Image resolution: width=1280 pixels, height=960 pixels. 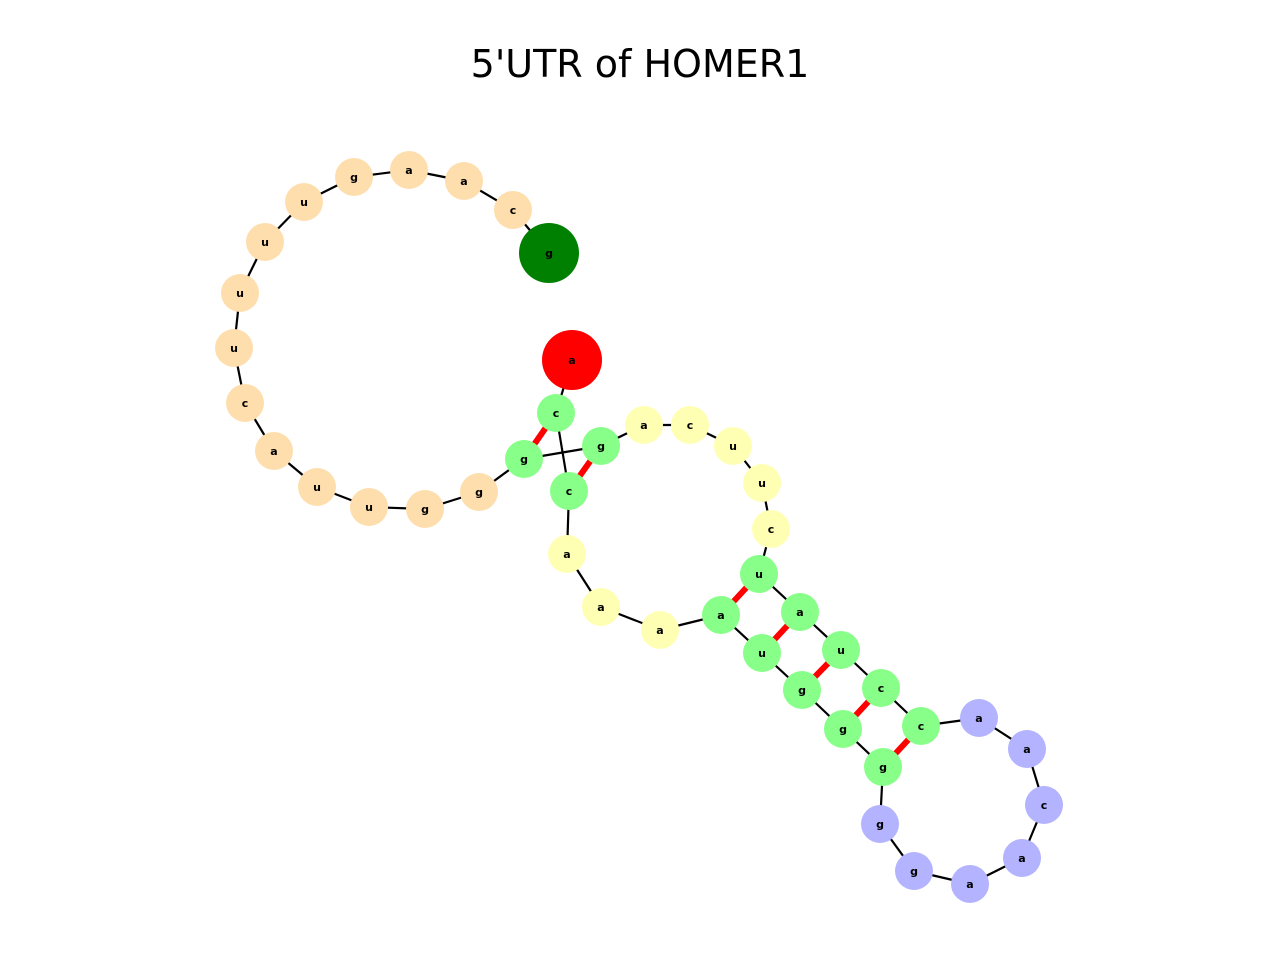 I want to click on nucleotide-start: g, so click(x=549, y=253).